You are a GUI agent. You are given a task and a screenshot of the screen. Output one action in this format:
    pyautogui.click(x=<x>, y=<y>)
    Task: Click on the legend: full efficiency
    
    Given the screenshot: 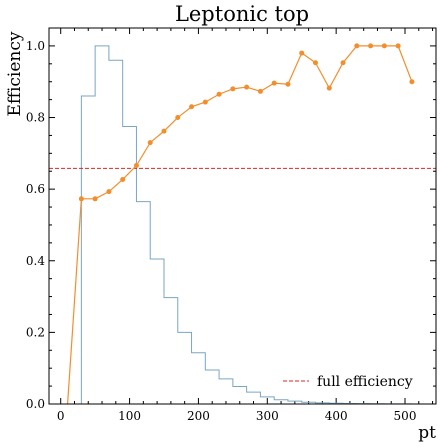 What is the action you would take?
    pyautogui.click(x=348, y=382)
    